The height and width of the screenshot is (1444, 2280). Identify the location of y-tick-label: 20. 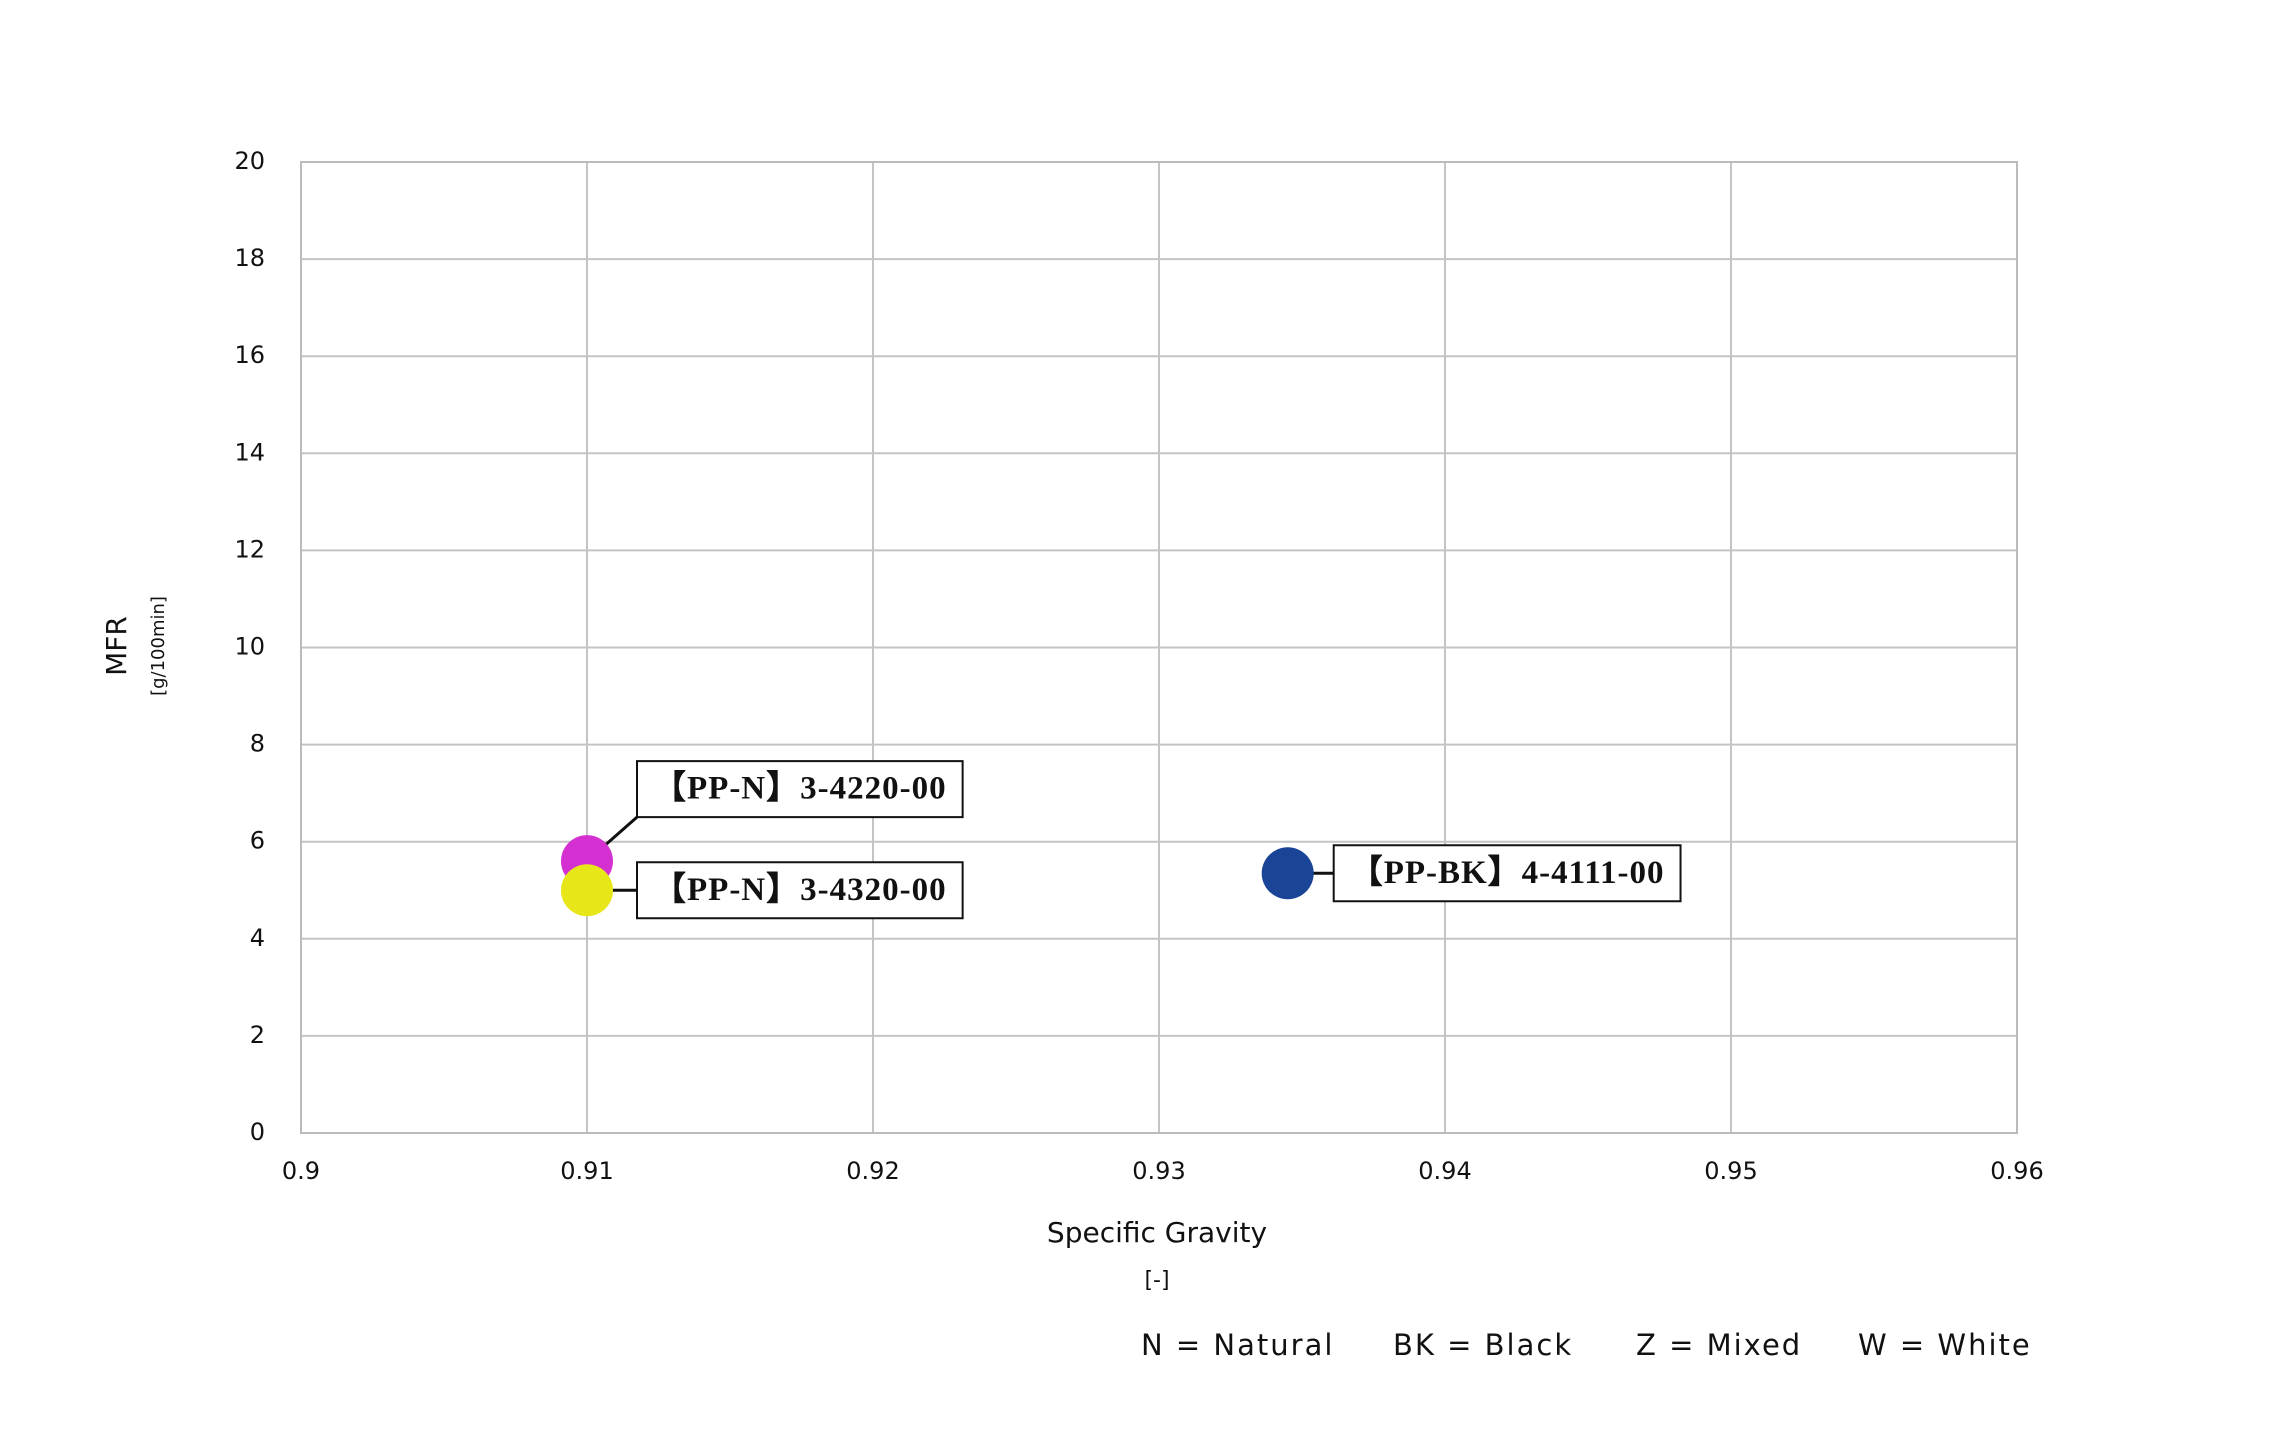
(249, 161).